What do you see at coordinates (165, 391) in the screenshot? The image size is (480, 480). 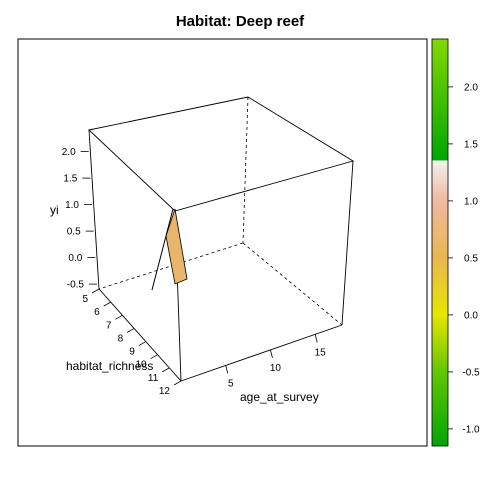 I see `y-tick-label: 12` at bounding box center [165, 391].